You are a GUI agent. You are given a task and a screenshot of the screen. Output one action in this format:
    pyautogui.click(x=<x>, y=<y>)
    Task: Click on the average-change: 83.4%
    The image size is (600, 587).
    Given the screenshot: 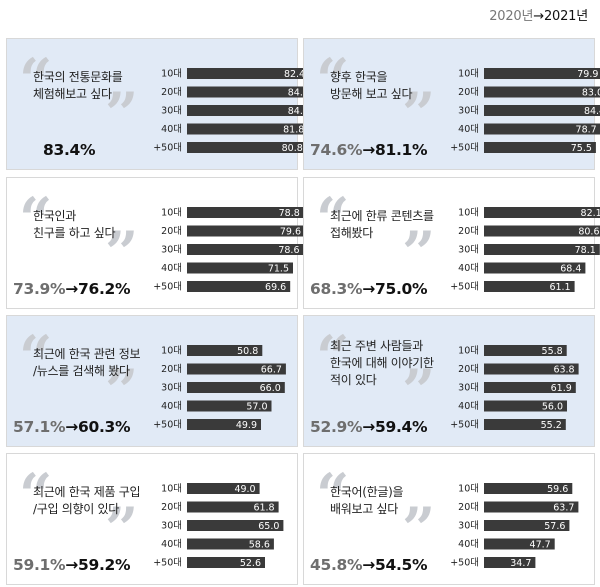 What is the action you would take?
    pyautogui.click(x=69, y=150)
    